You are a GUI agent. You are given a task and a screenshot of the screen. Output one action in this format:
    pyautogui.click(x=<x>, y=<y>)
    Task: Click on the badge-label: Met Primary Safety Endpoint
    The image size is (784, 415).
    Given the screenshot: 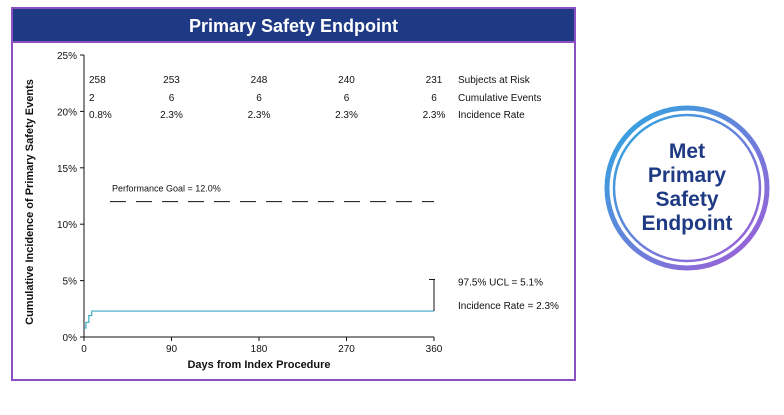 What is the action you would take?
    pyautogui.click(x=687, y=188)
    